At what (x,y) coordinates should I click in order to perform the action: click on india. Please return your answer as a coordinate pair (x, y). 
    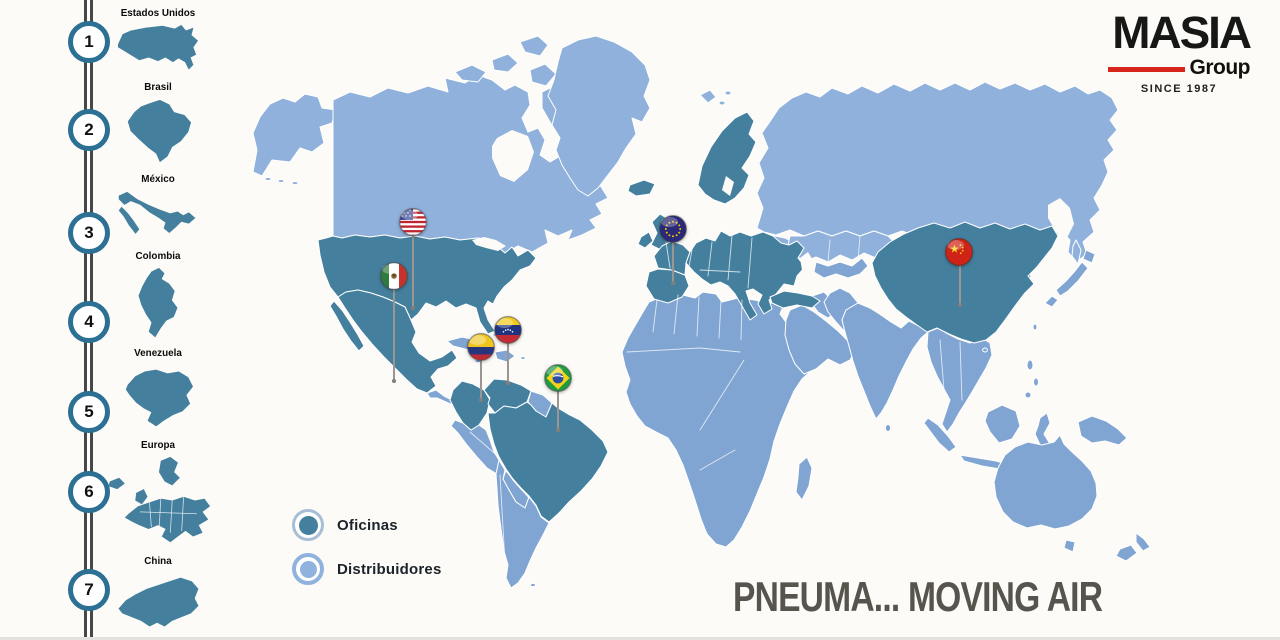
    Looking at the image, I should click on (885, 361).